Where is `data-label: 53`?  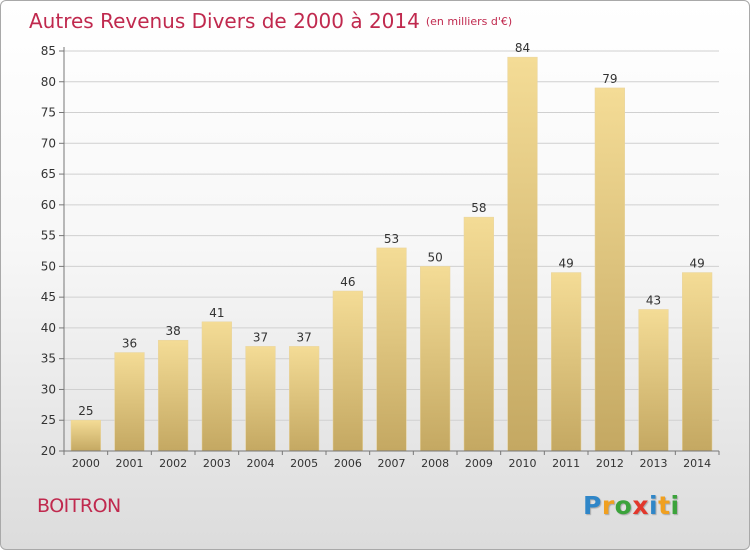 data-label: 53 is located at coordinates (391, 239).